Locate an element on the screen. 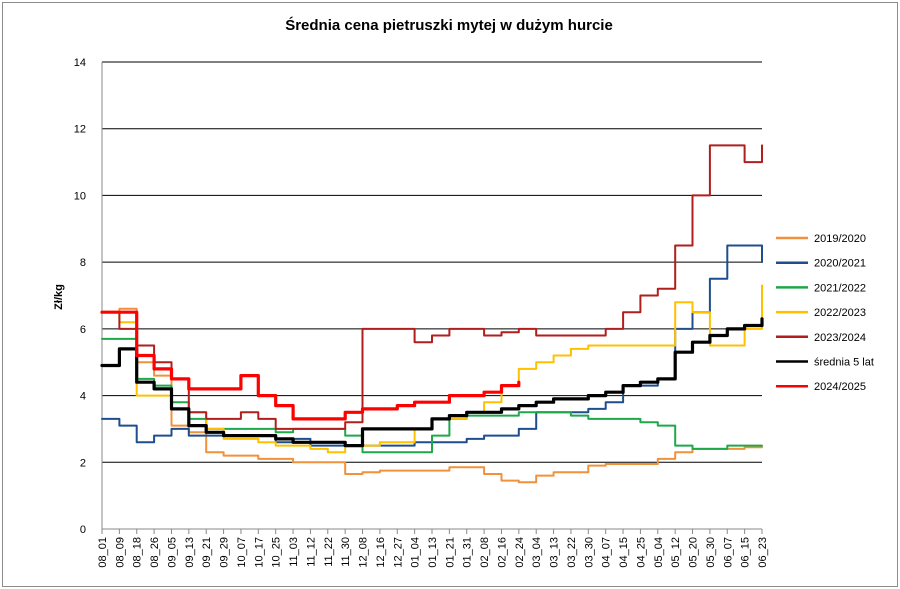  x-tick-label: 09_21 is located at coordinates (207, 552).